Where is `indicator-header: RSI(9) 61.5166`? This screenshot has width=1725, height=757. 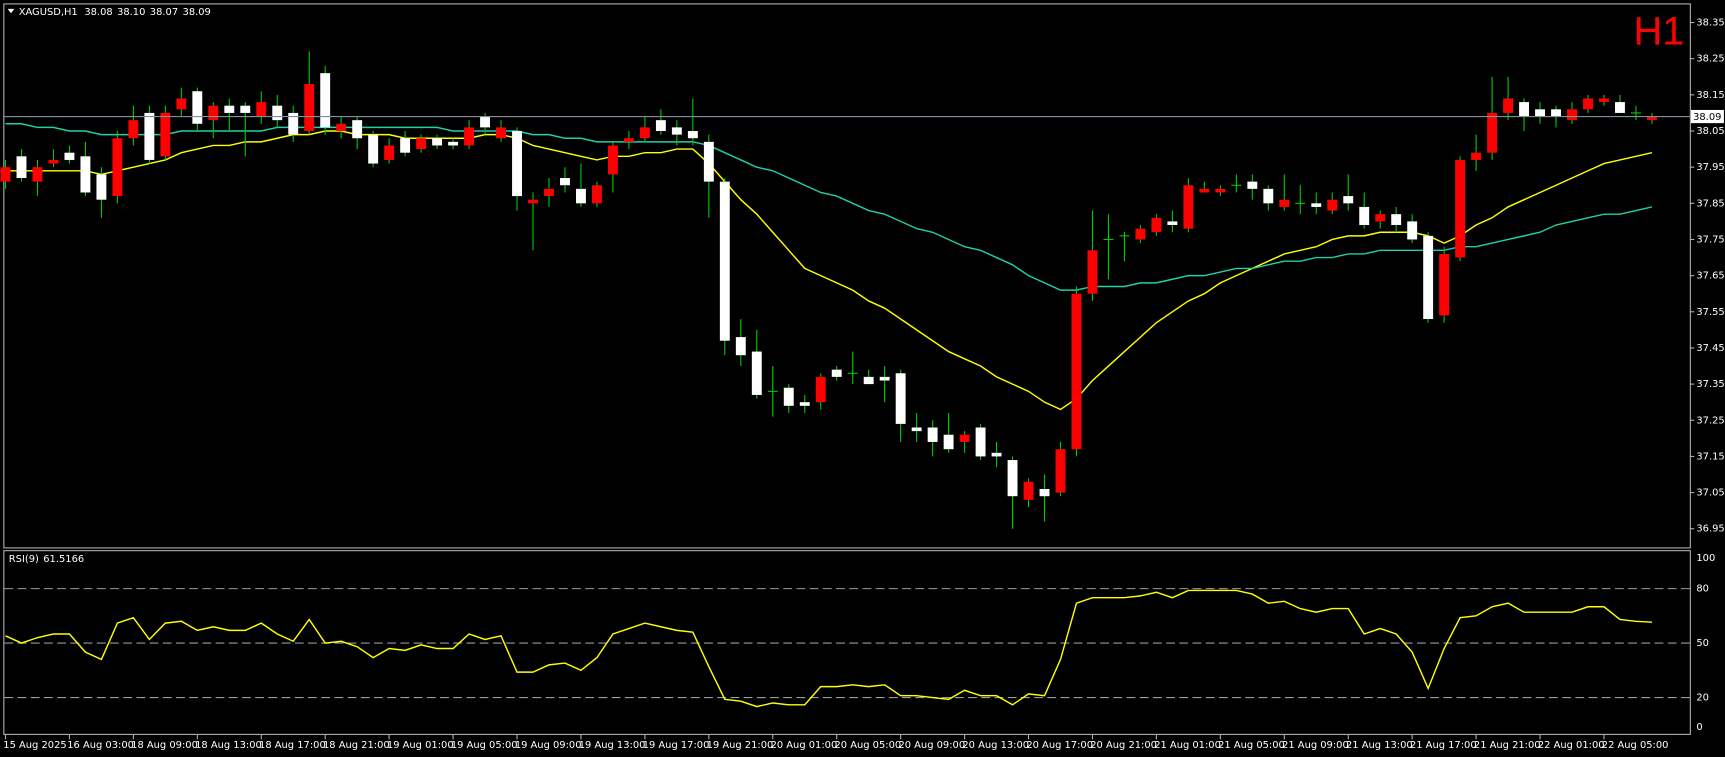
indicator-header: RSI(9) 61.5166 is located at coordinates (46, 559).